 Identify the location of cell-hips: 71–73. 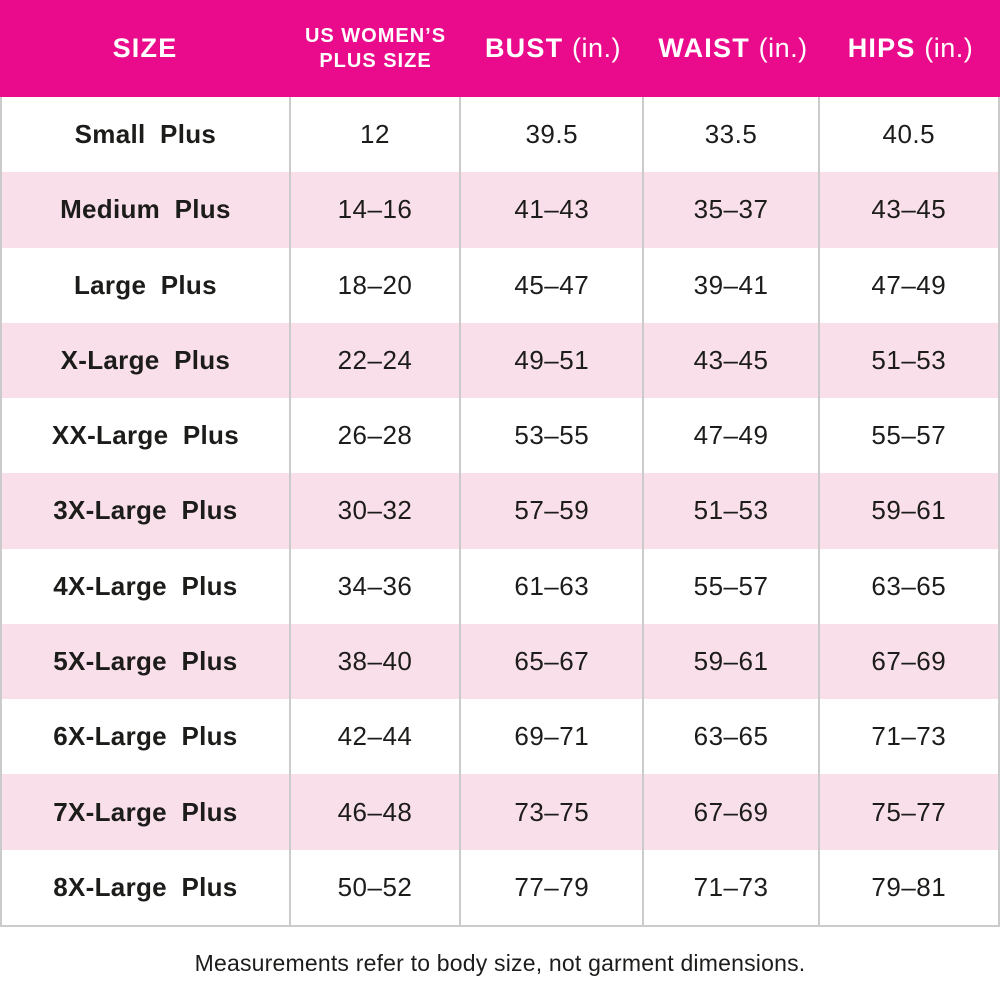
(909, 736).